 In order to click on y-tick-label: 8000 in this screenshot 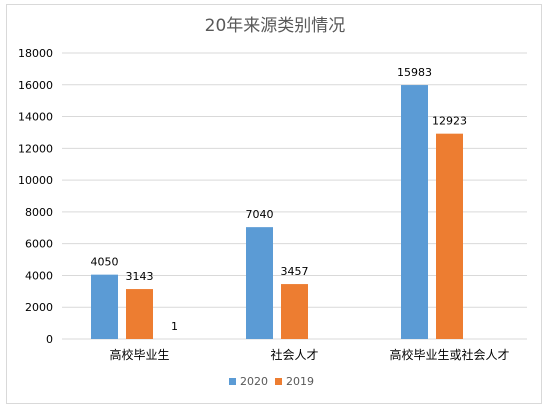, I will do `click(39, 212)`.